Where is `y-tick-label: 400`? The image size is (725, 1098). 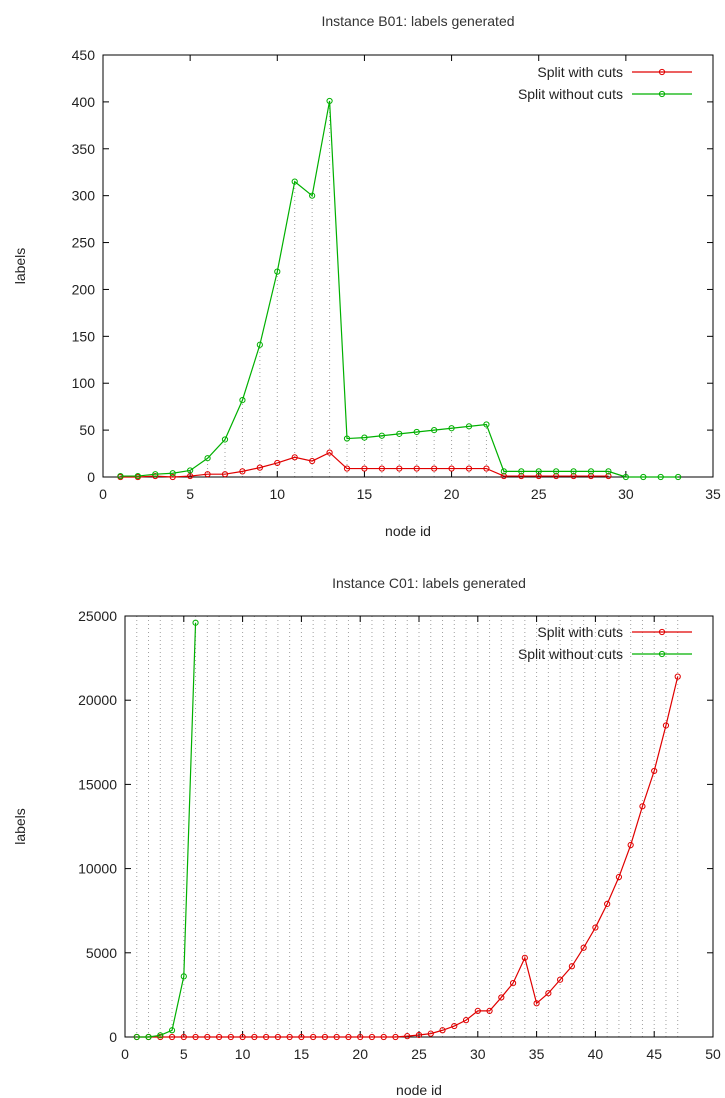
y-tick-label: 400 is located at coordinates (84, 102).